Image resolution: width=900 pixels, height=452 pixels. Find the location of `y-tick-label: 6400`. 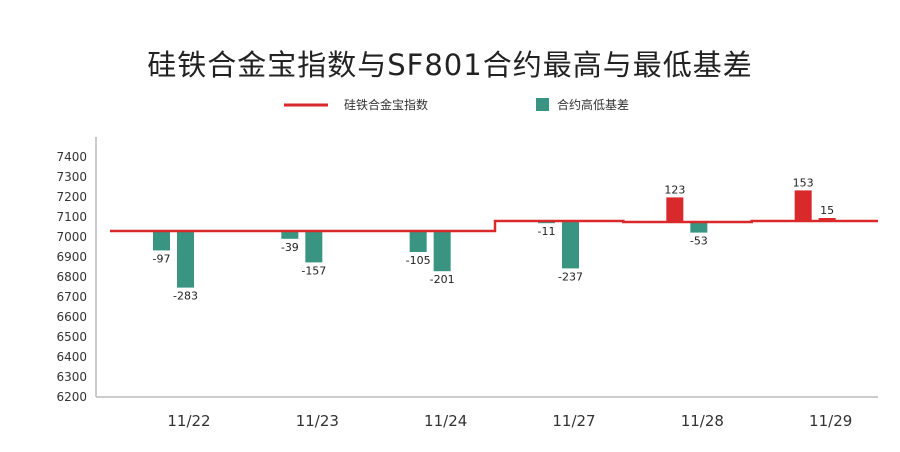

y-tick-label: 6400 is located at coordinates (71, 357).